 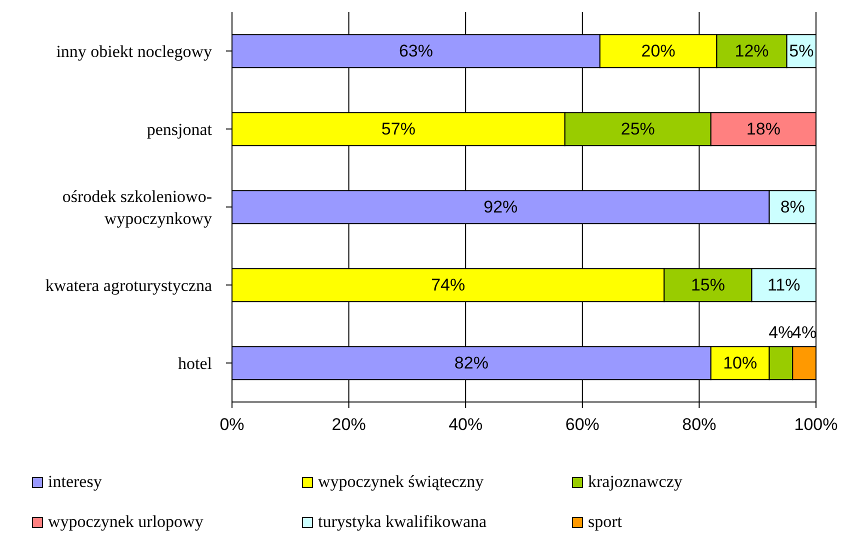 I want to click on data-label: 74%, so click(x=448, y=285).